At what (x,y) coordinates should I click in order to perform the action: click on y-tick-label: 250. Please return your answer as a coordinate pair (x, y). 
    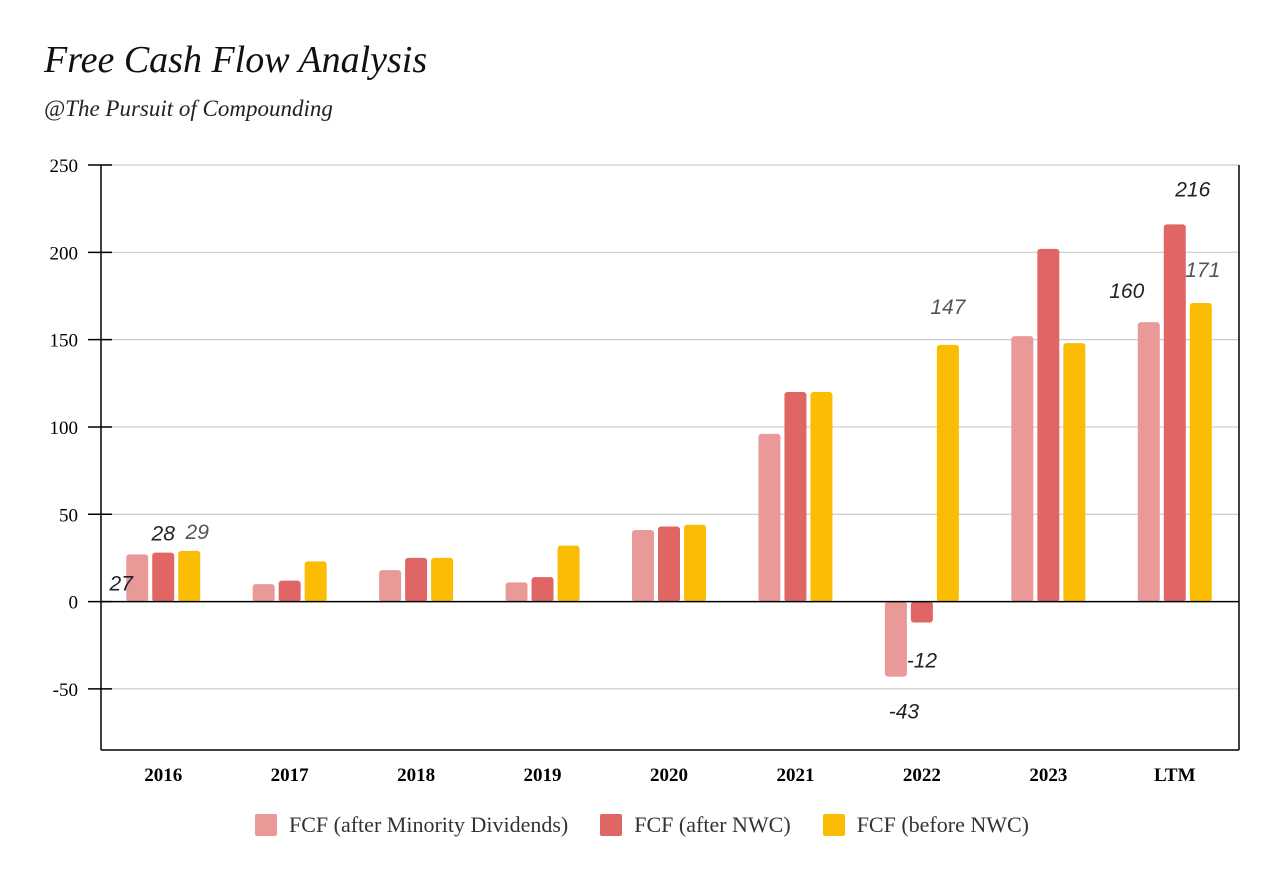
    Looking at the image, I should click on (64, 166).